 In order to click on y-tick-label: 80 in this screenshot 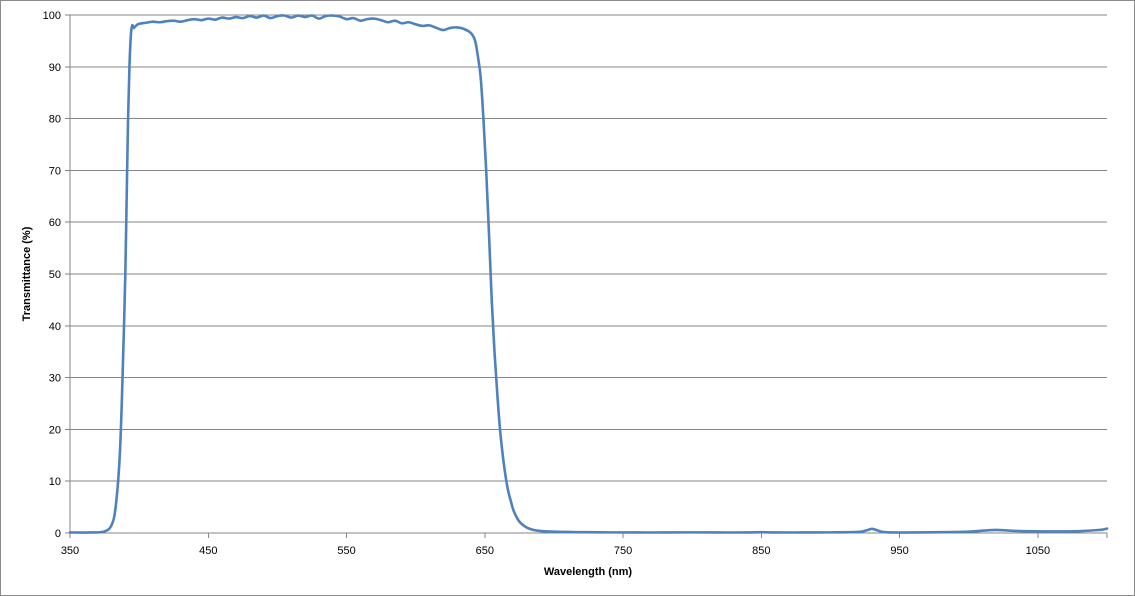, I will do `click(55, 120)`.